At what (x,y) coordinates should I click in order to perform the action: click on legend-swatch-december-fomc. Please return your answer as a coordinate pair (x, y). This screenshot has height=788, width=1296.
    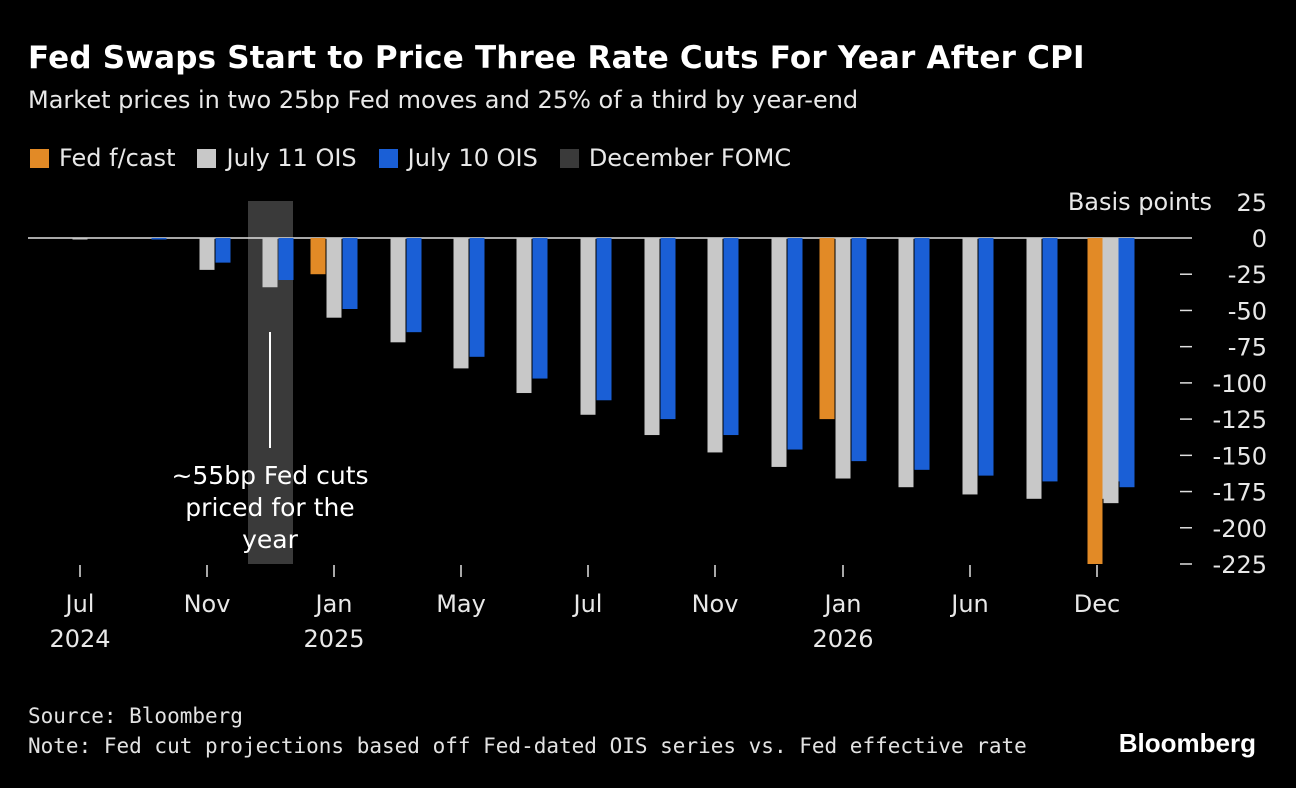
    Looking at the image, I should click on (569, 158).